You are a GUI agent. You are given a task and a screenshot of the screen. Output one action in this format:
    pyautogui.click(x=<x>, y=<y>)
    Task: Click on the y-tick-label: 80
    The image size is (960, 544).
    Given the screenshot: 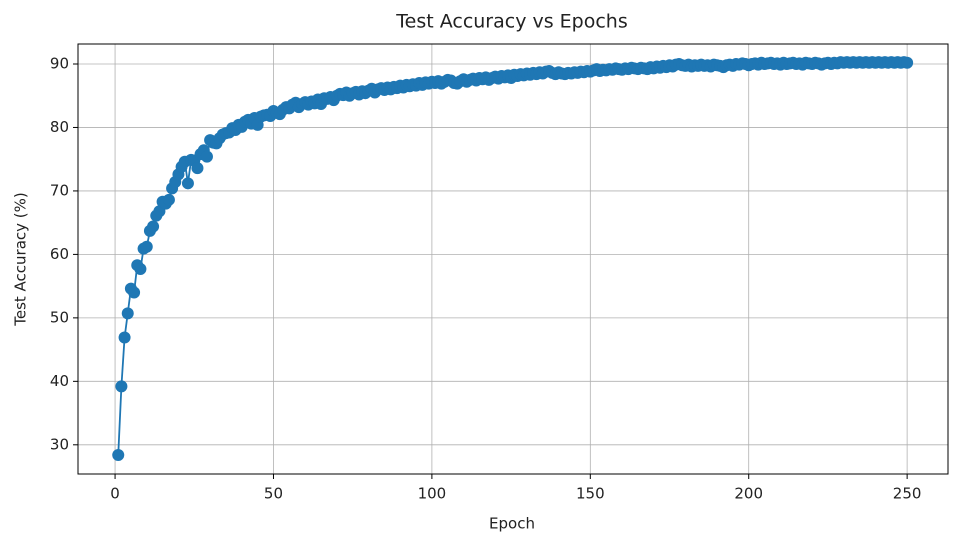 What is the action you would take?
    pyautogui.click(x=59, y=127)
    